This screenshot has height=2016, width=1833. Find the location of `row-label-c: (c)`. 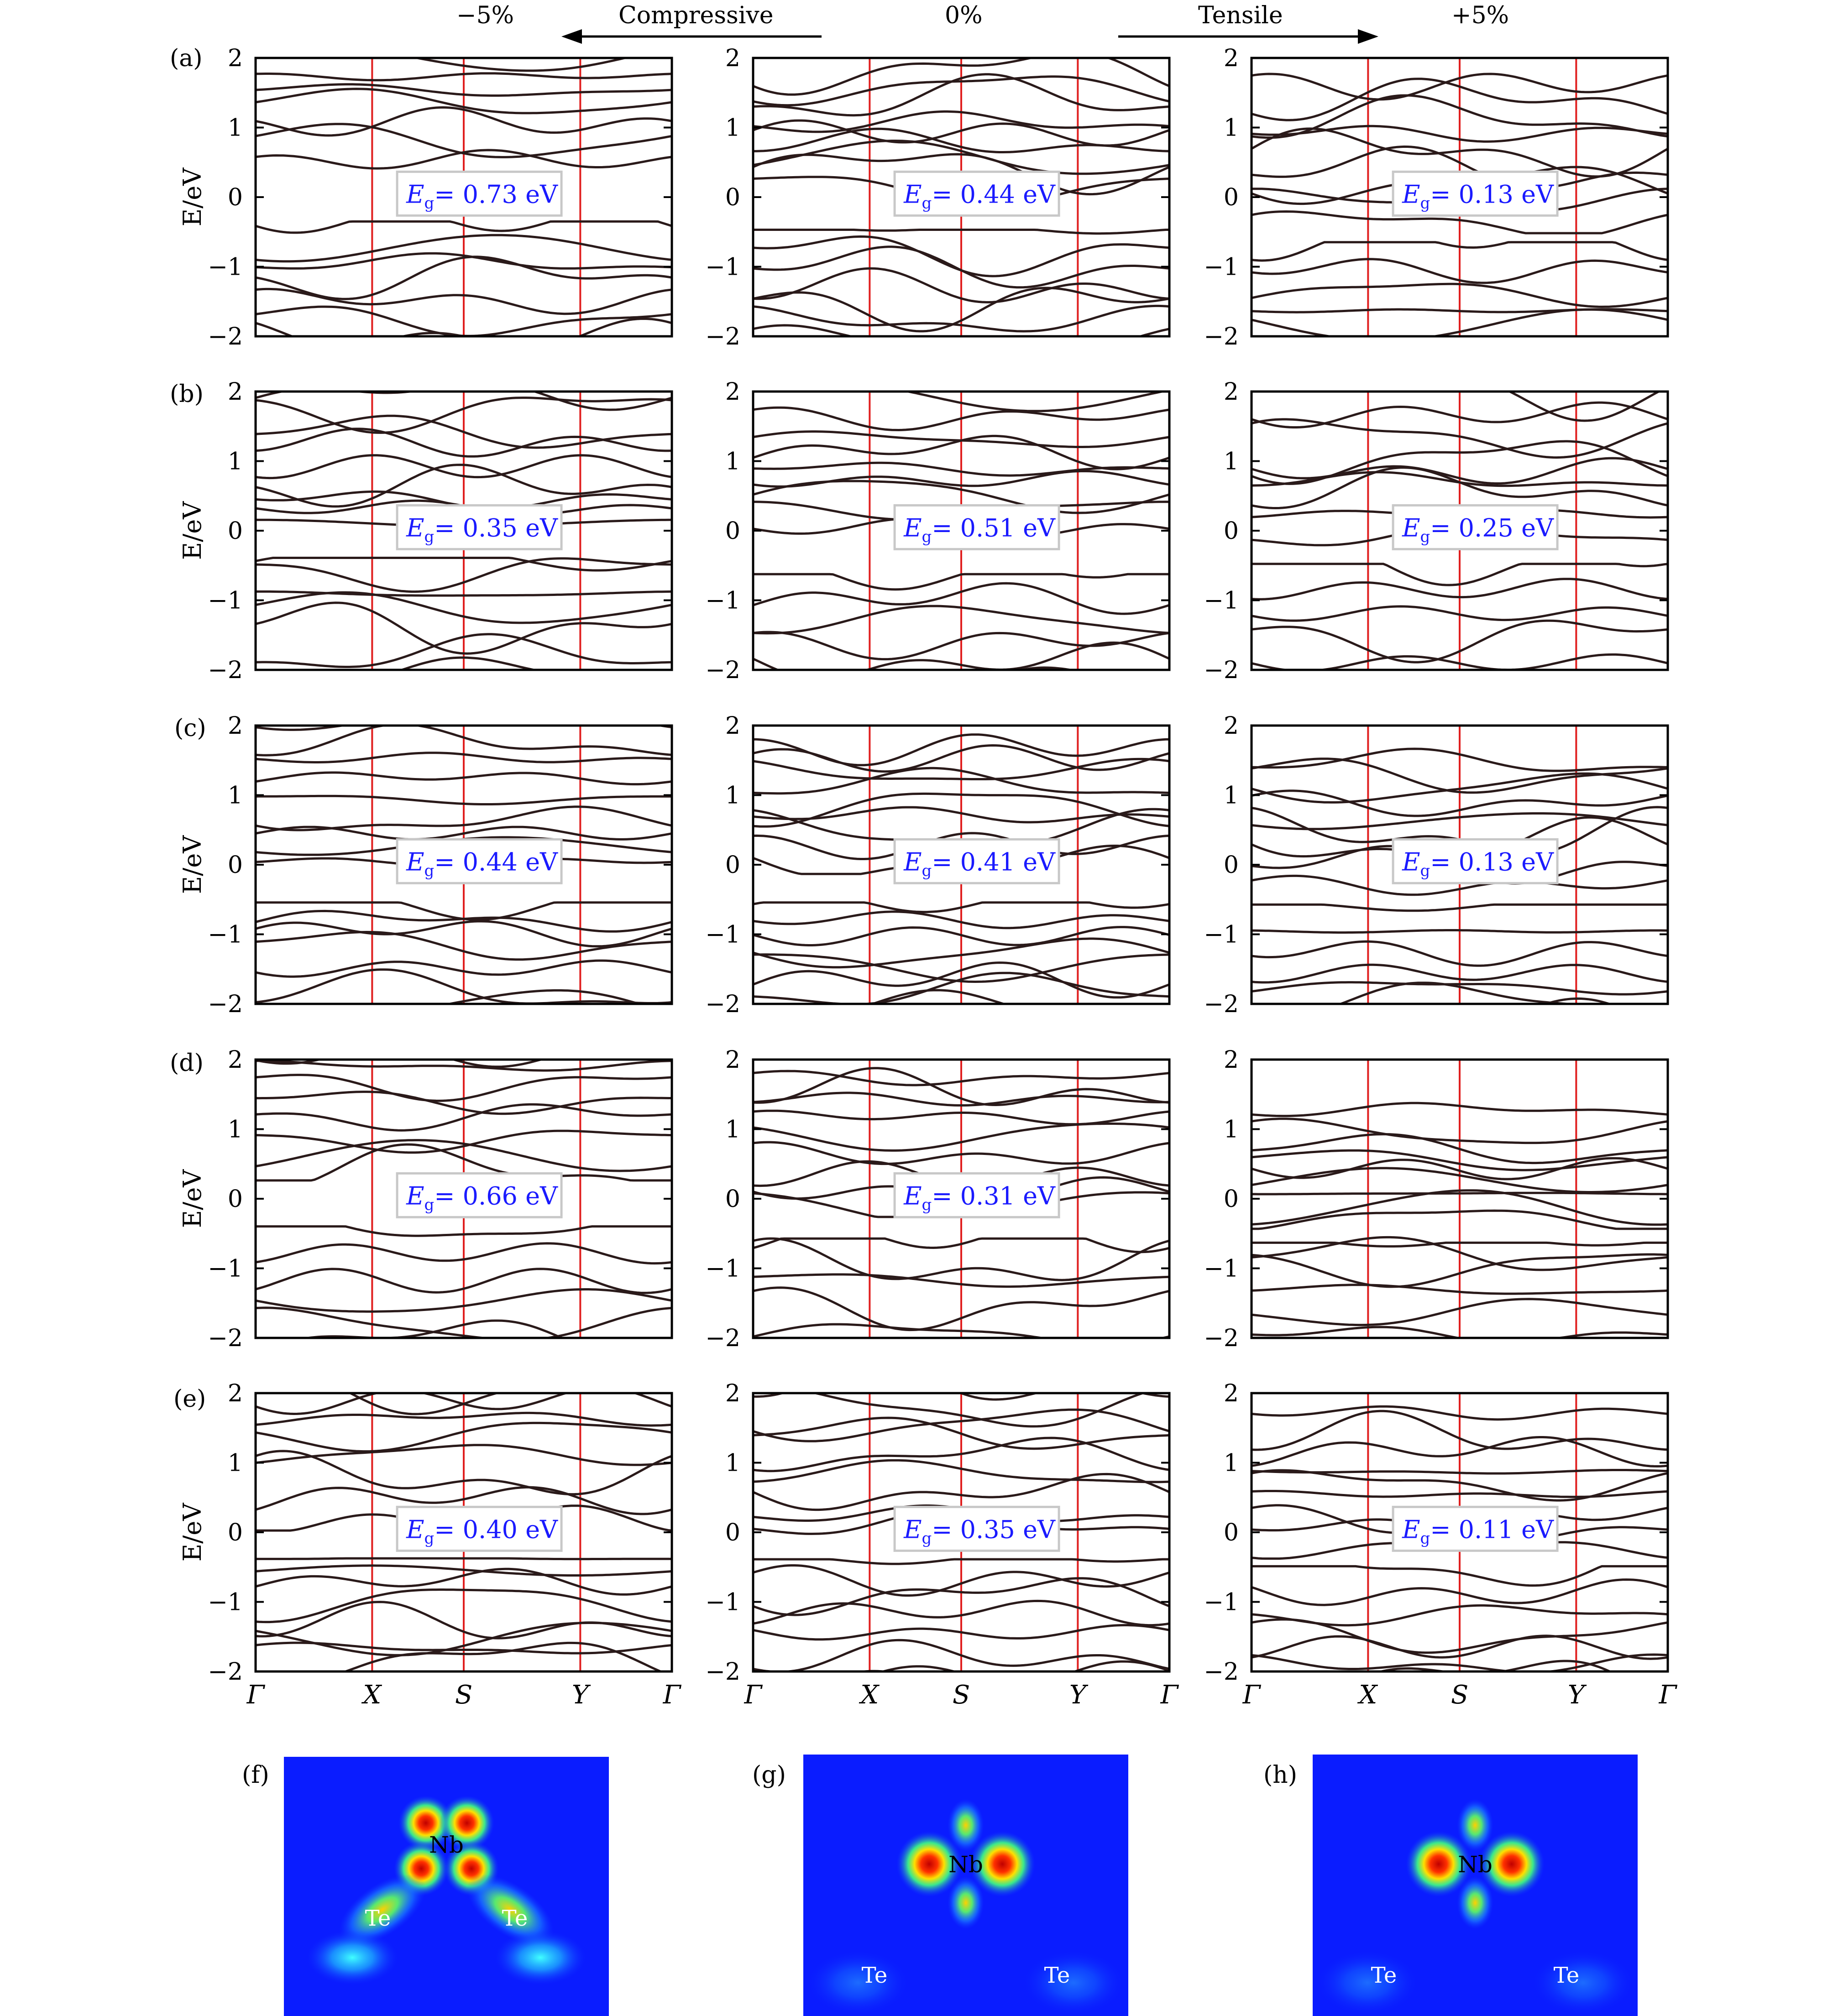

row-label-c: (c) is located at coordinates (190, 728).